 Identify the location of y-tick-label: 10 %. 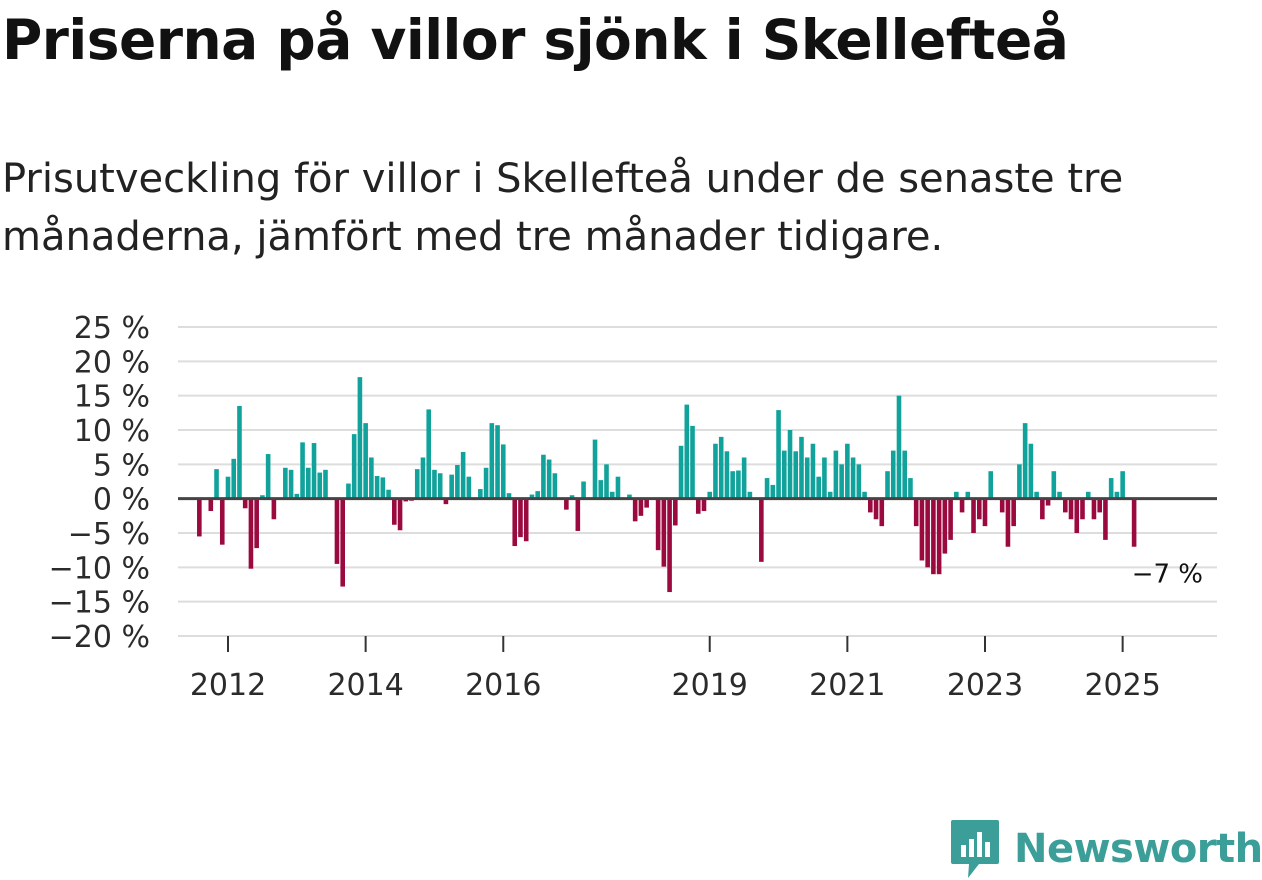
(112, 431).